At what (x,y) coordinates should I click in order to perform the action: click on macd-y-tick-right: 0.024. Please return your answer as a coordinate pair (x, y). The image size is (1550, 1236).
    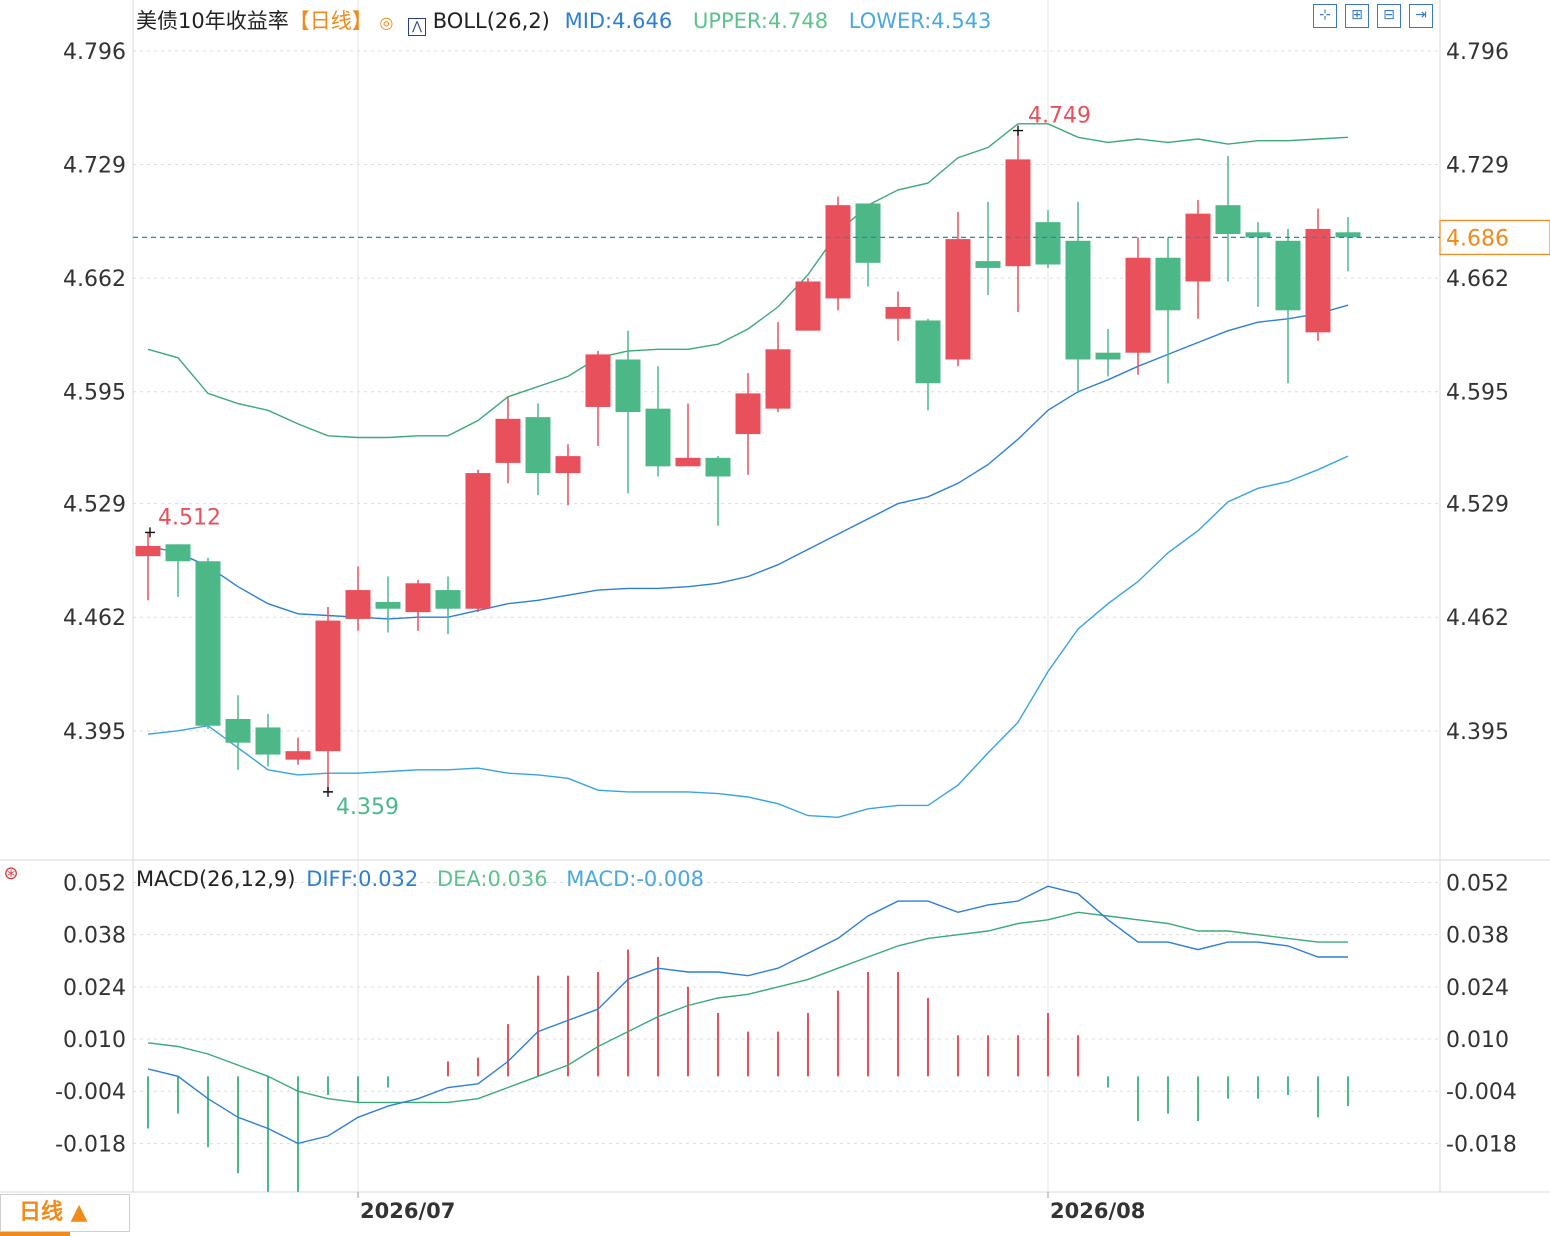
    Looking at the image, I should click on (1477, 988).